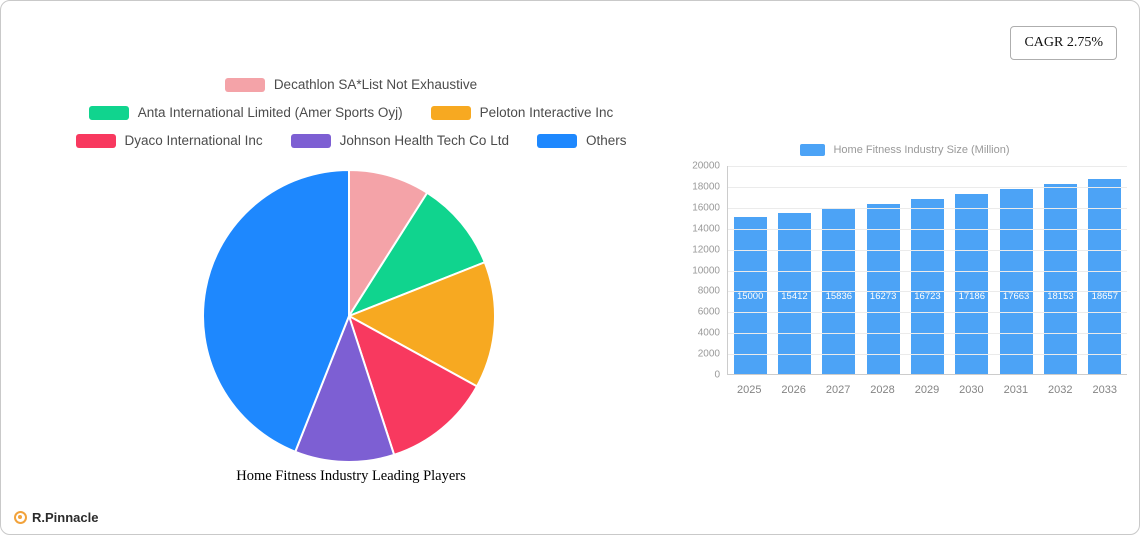  I want to click on legend-label: Others, so click(606, 140).